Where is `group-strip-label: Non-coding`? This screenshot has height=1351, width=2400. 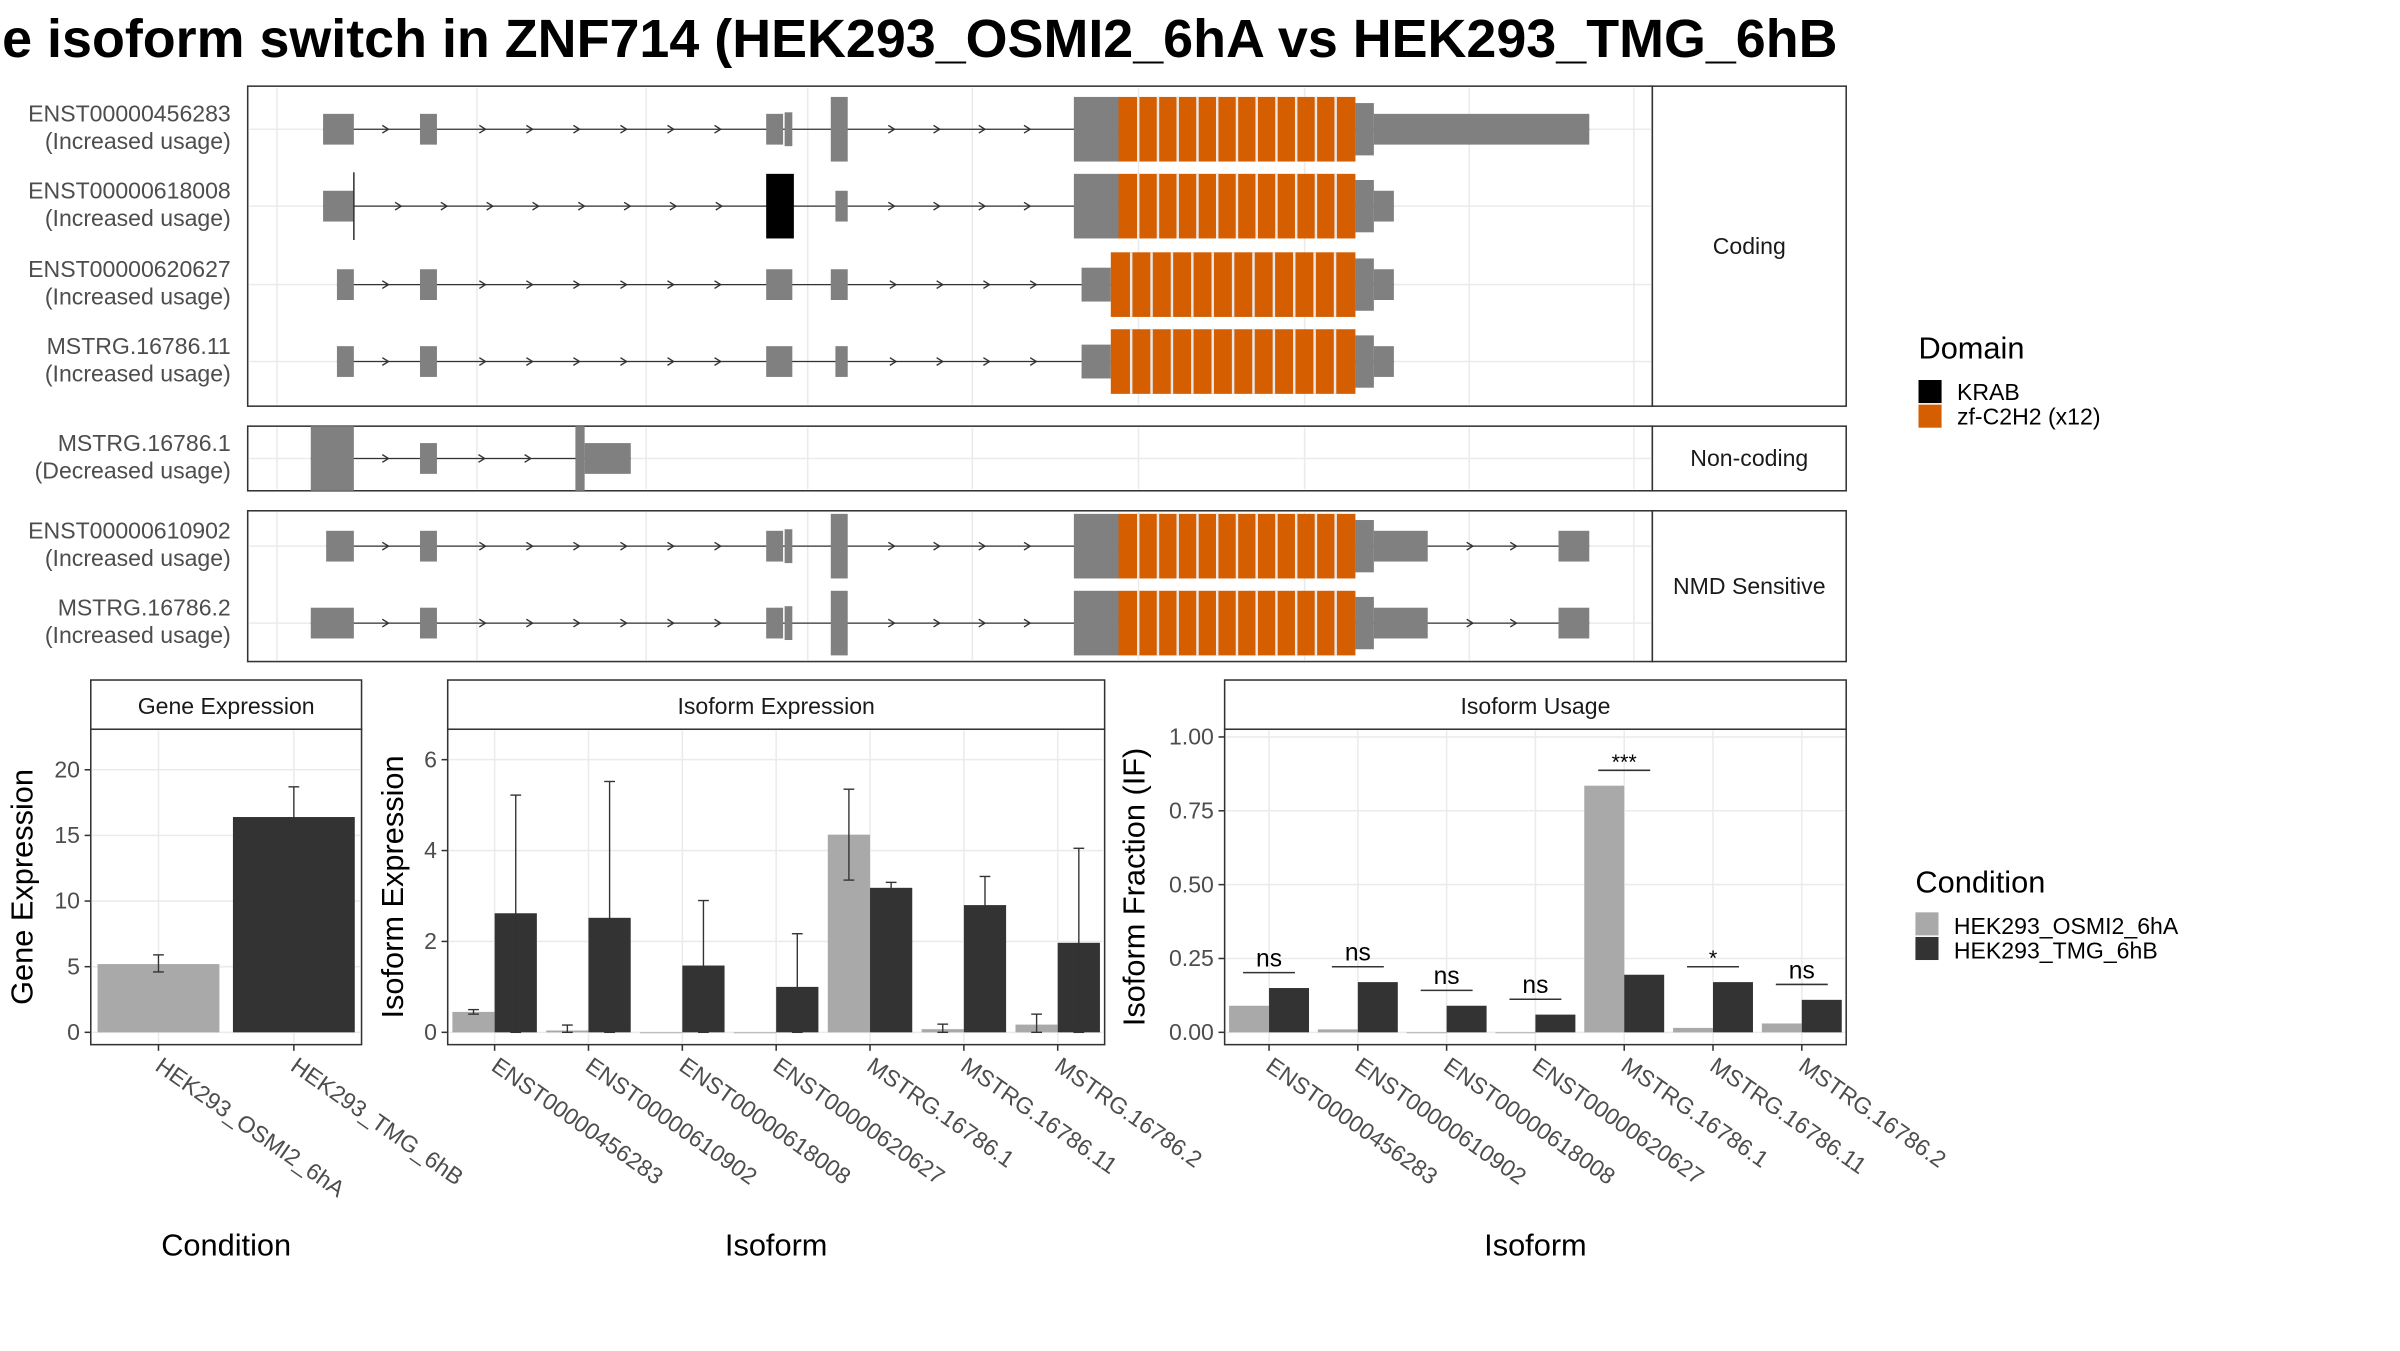 group-strip-label: Non-coding is located at coordinates (1749, 458).